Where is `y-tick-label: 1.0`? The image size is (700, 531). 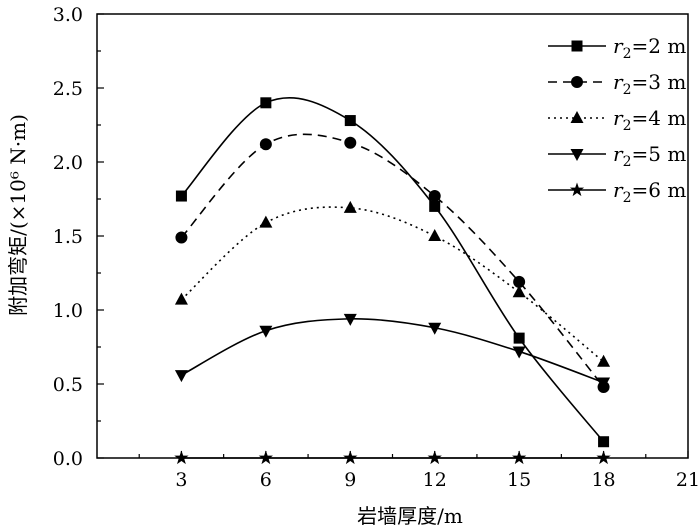 y-tick-label: 1.0 is located at coordinates (68, 311).